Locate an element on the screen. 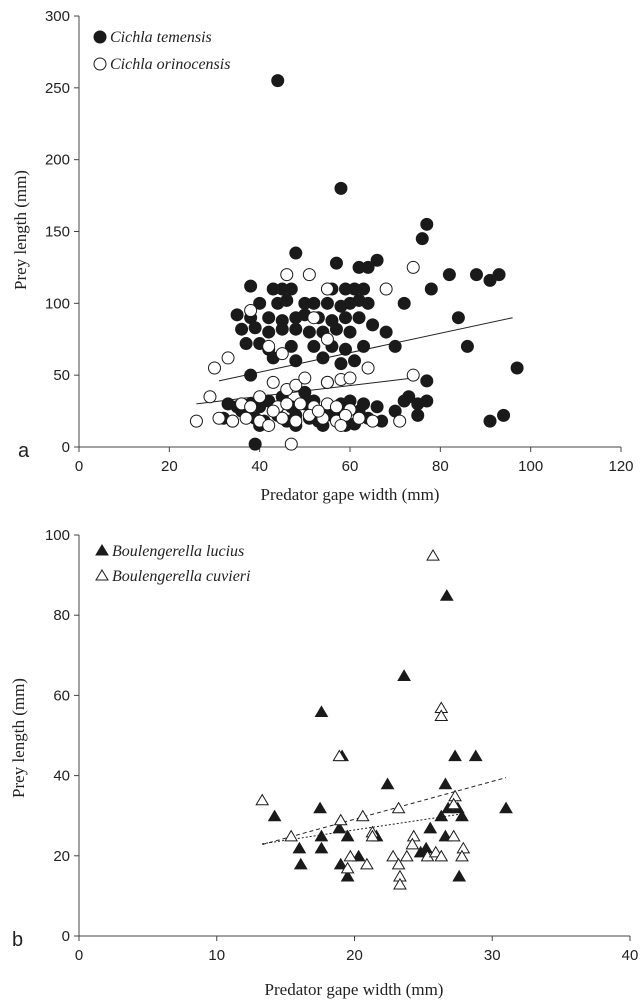 The width and height of the screenshot is (642, 1000). x-tick-label: 30 is located at coordinates (492, 955).